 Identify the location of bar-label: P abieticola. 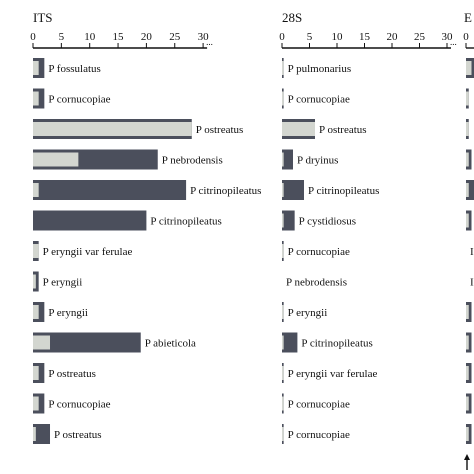
(170, 344).